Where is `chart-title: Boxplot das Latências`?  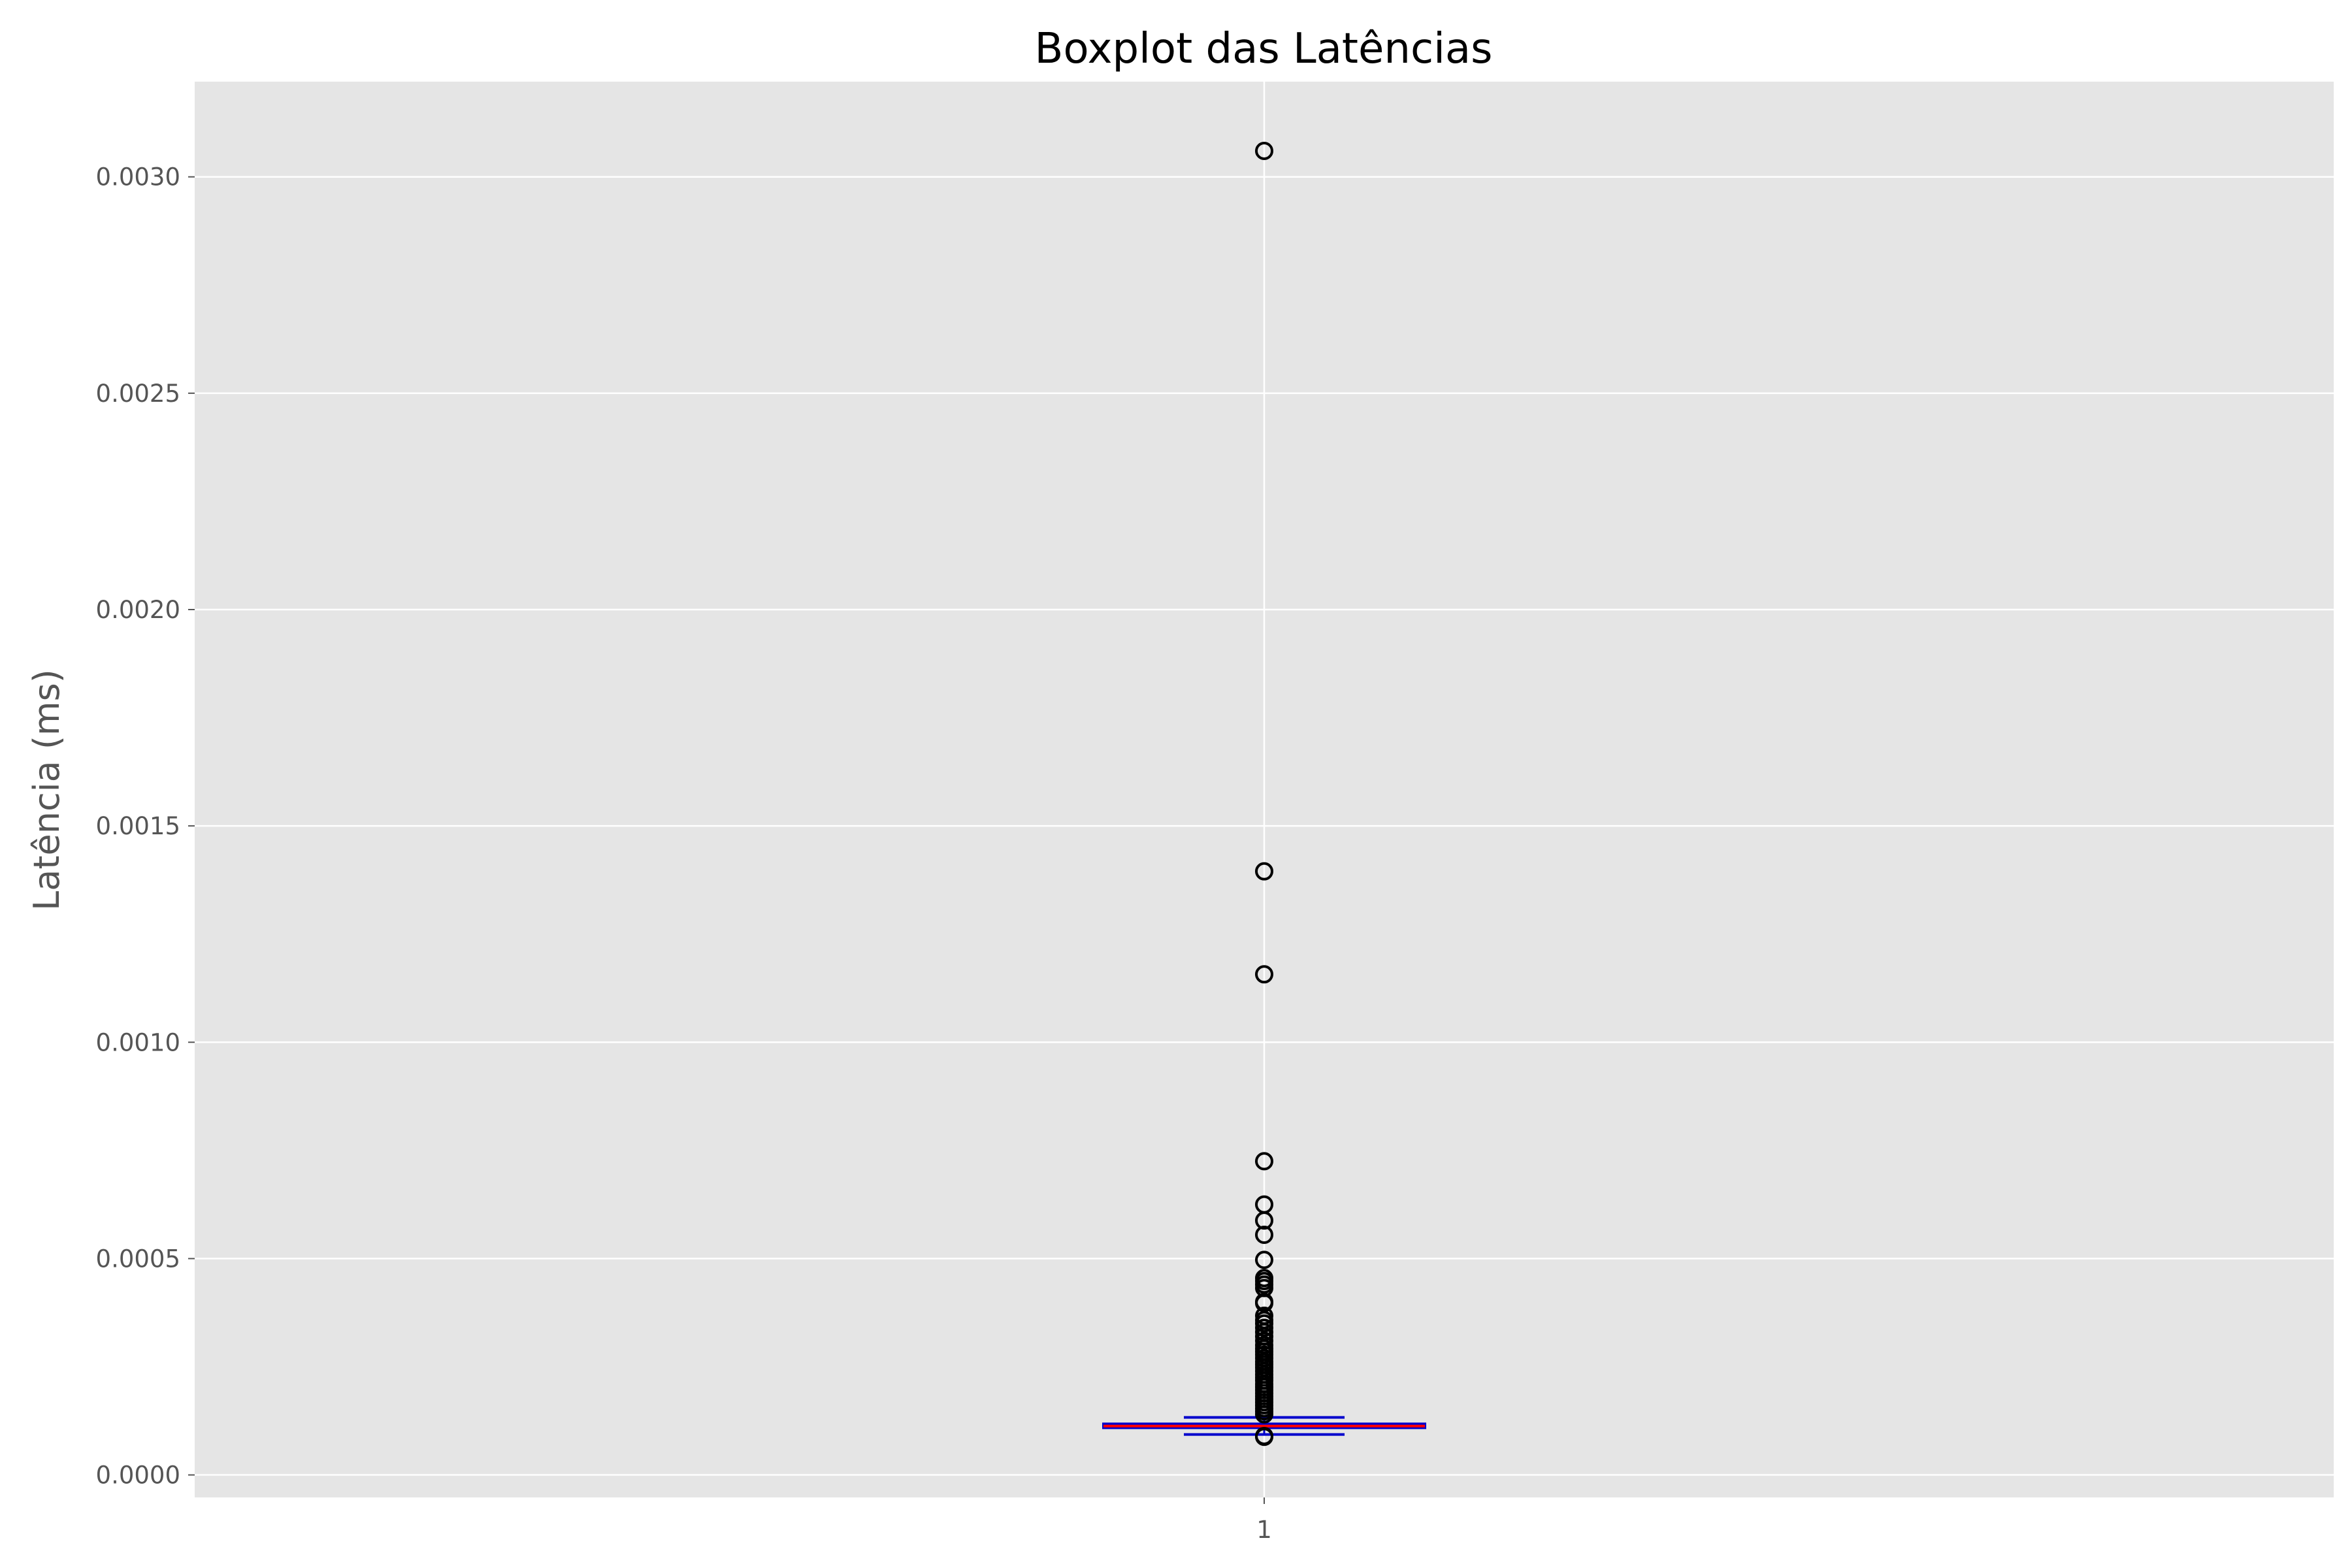 chart-title: Boxplot das Latências is located at coordinates (1264, 49).